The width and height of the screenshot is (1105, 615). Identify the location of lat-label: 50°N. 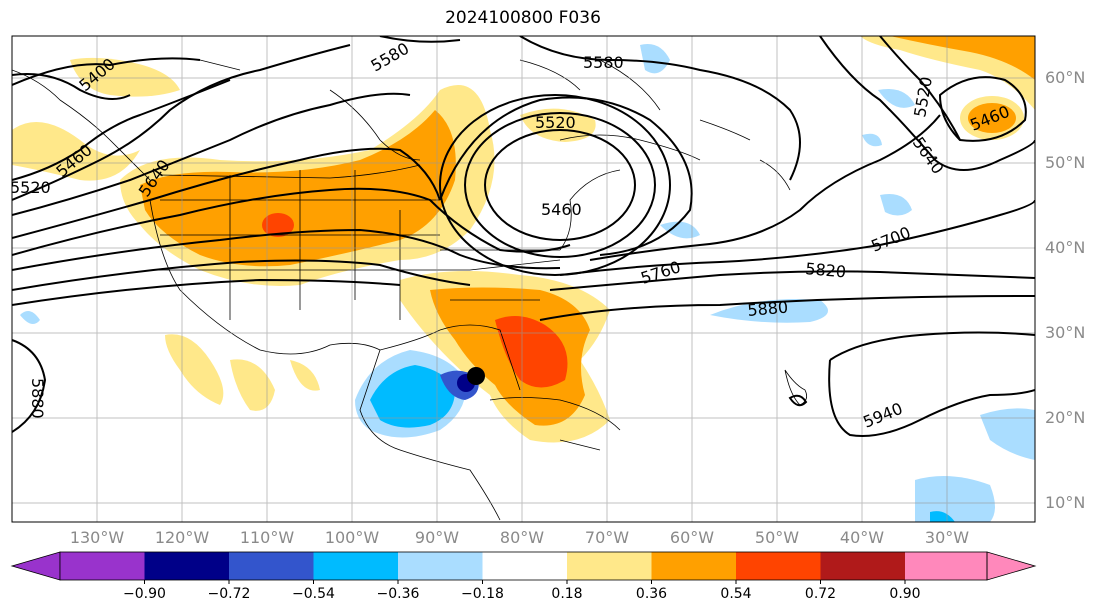
(1065, 162).